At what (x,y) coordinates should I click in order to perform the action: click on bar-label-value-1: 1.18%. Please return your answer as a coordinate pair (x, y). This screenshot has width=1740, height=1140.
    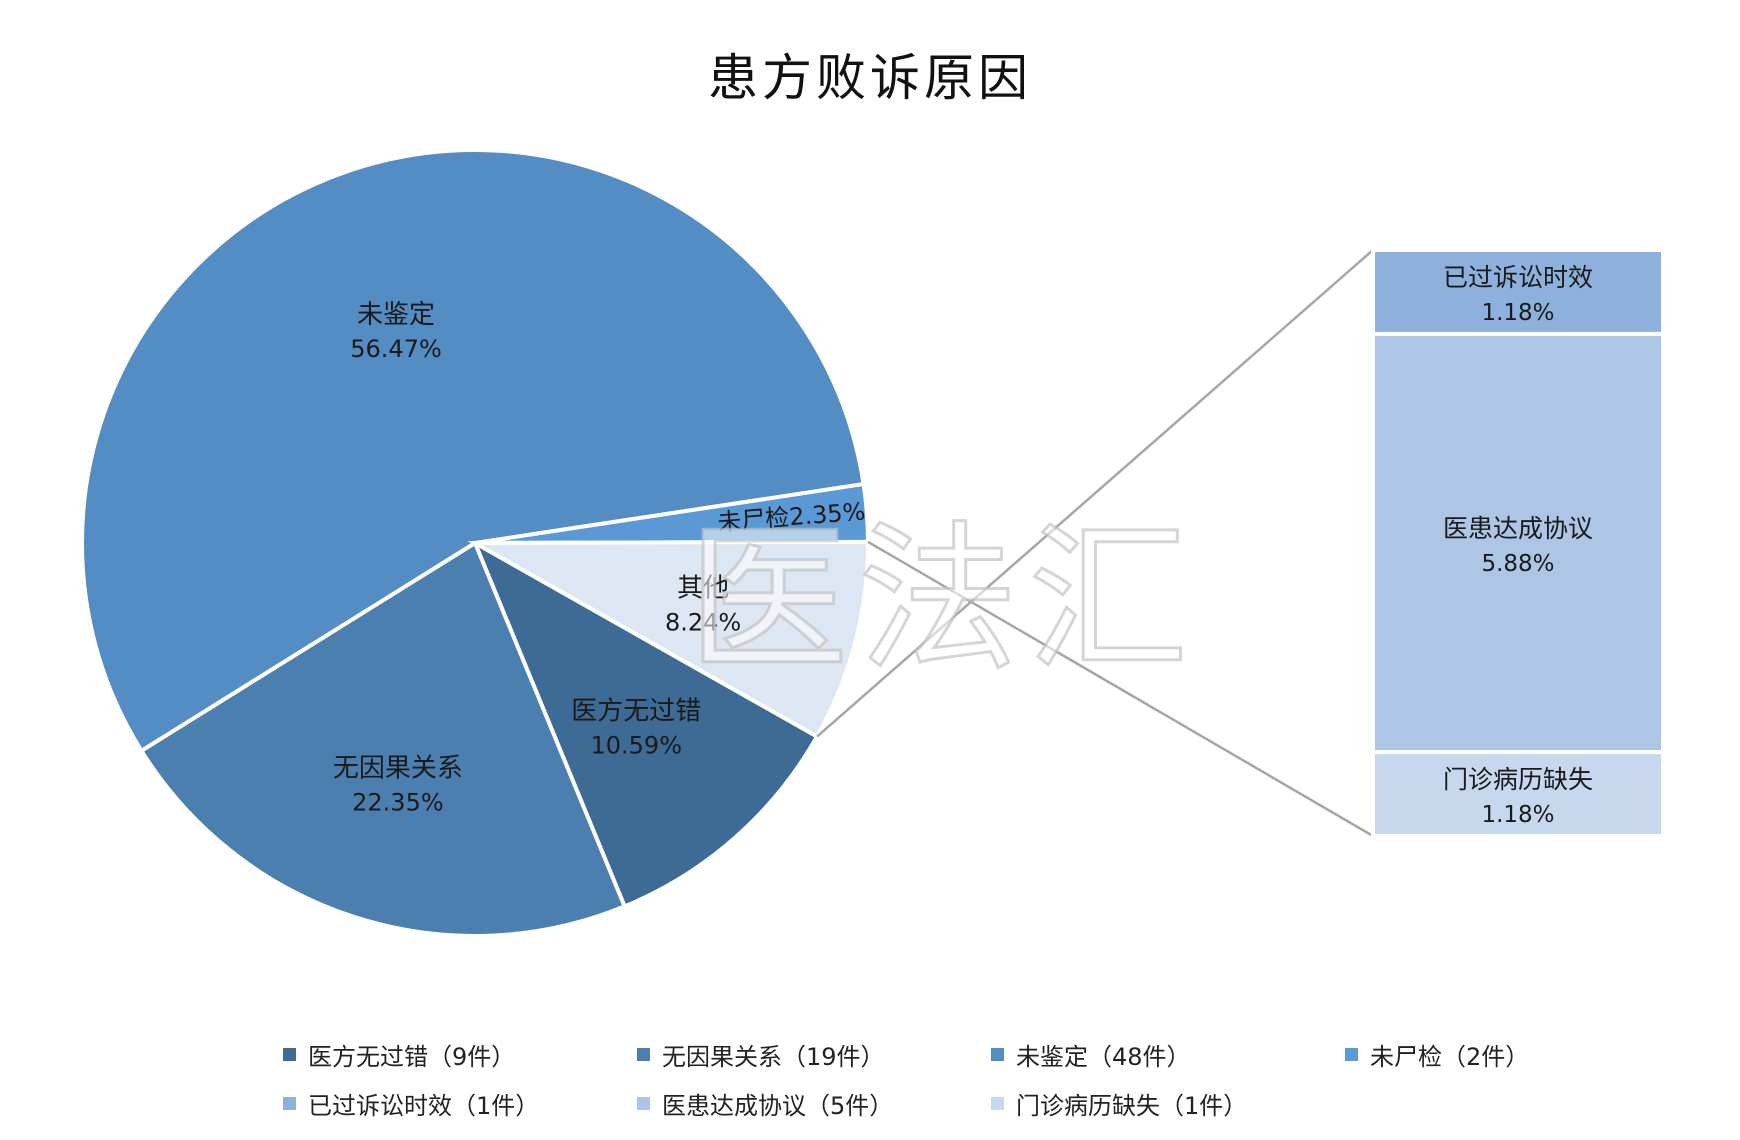
    Looking at the image, I should click on (1517, 313).